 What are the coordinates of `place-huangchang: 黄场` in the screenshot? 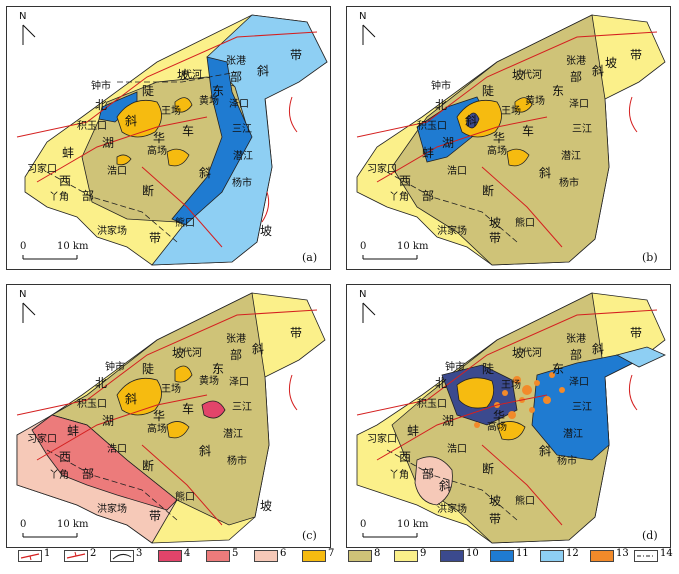 It's located at (209, 381).